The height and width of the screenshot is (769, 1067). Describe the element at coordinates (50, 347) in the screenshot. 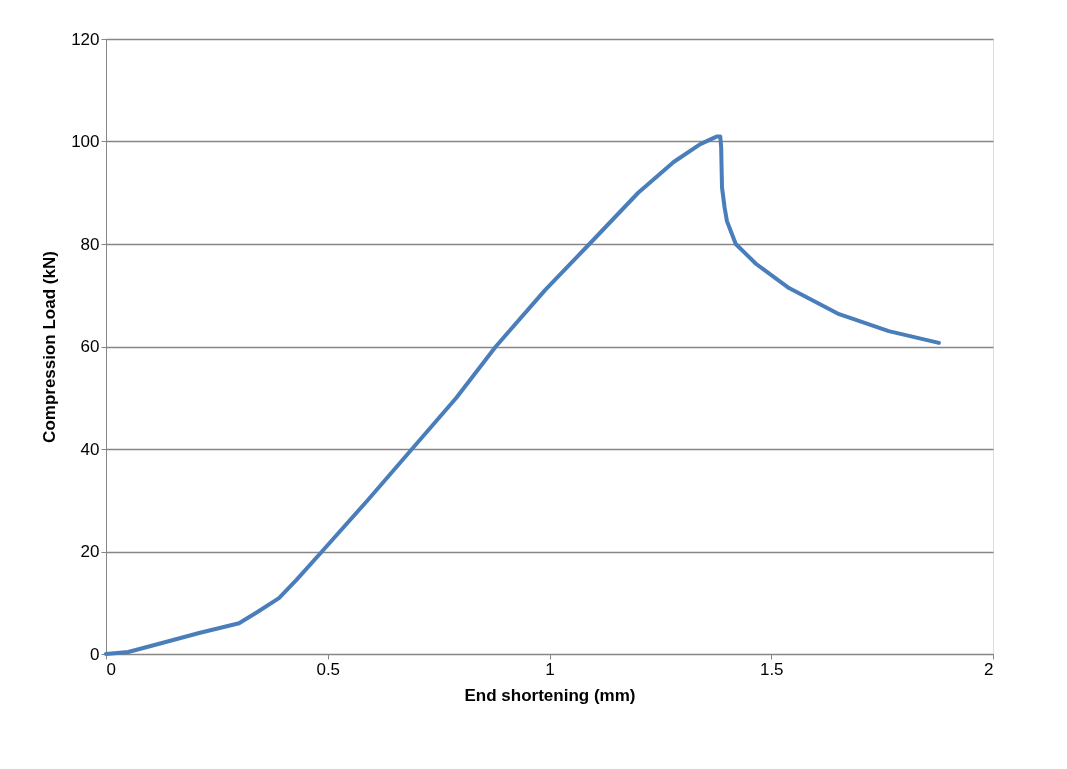

I see `y-axis-title: Compression Load (kN)` at that location.